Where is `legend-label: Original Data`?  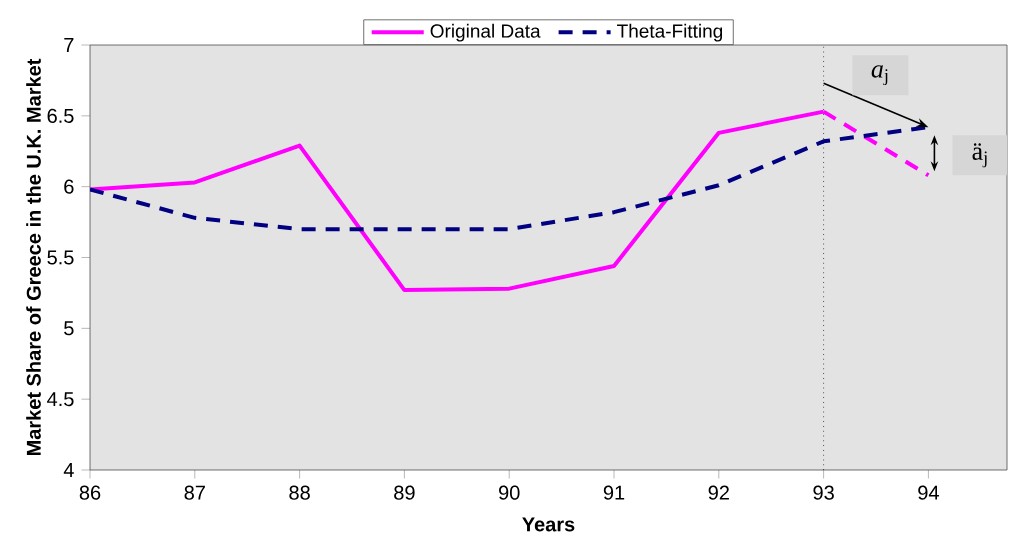
legend-label: Original Data is located at coordinates (485, 32).